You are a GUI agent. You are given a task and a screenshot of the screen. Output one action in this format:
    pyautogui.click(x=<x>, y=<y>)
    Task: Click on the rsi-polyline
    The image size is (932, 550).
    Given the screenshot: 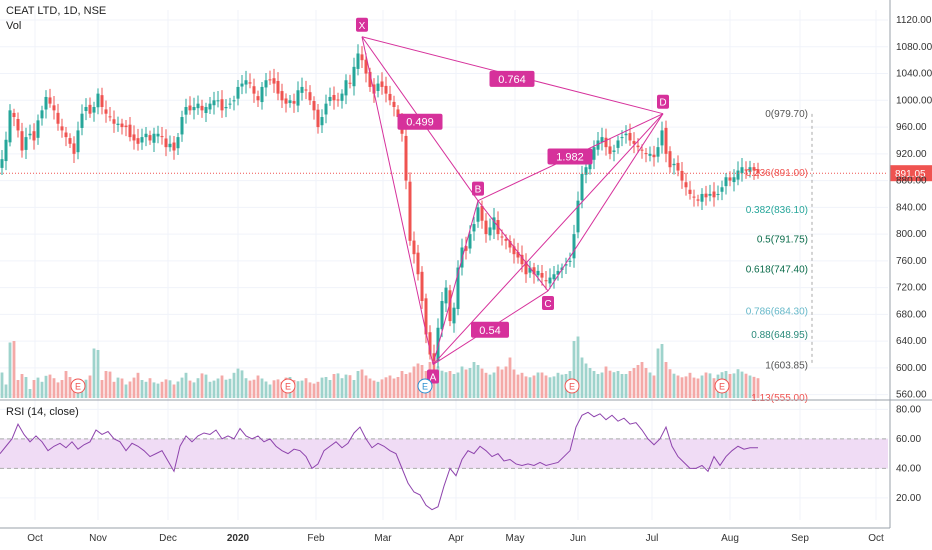 What is the action you would take?
    pyautogui.click(x=379, y=461)
    